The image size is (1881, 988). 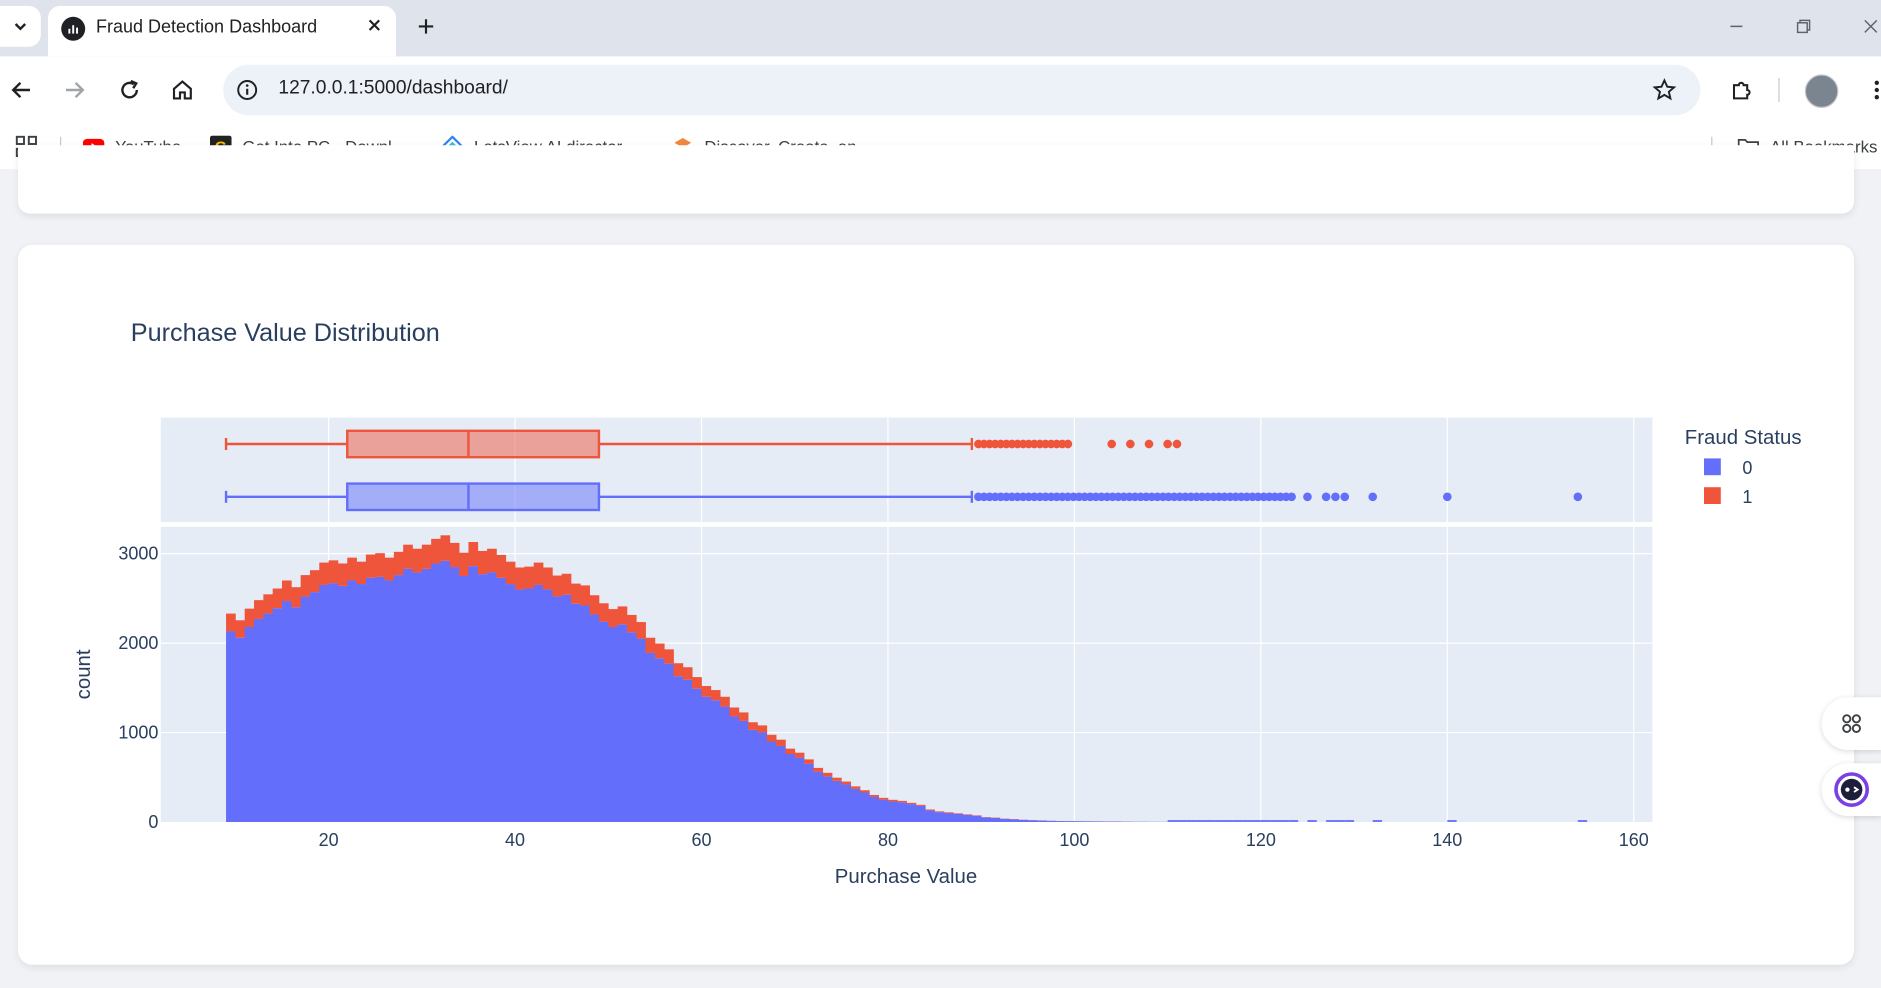 What do you see at coordinates (473, 444) in the screenshot?
I see `box-iqr` at bounding box center [473, 444].